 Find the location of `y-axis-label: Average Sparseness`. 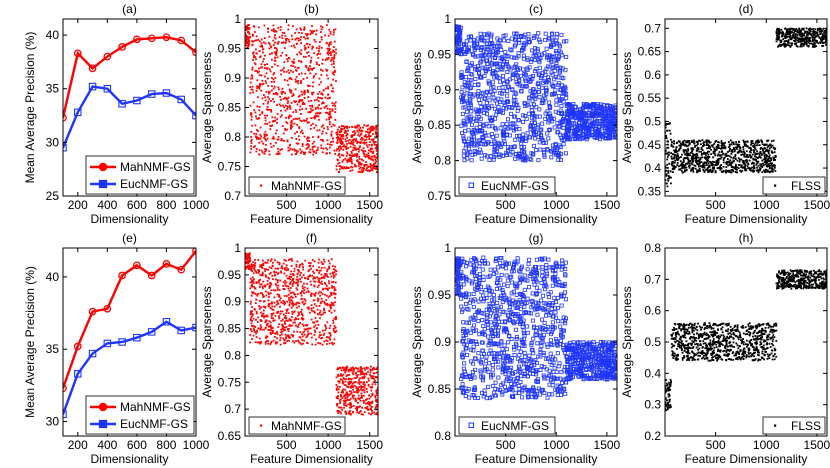

y-axis-label: Average Sparseness is located at coordinates (417, 107).